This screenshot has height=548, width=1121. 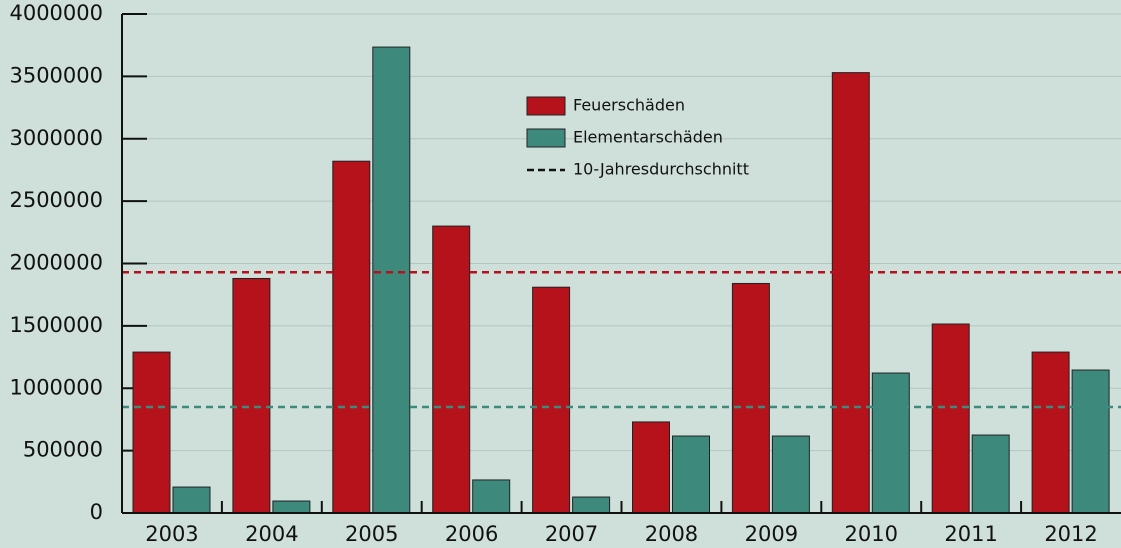 What do you see at coordinates (171, 534) in the screenshot?
I see `x-tick-label: 2003` at bounding box center [171, 534].